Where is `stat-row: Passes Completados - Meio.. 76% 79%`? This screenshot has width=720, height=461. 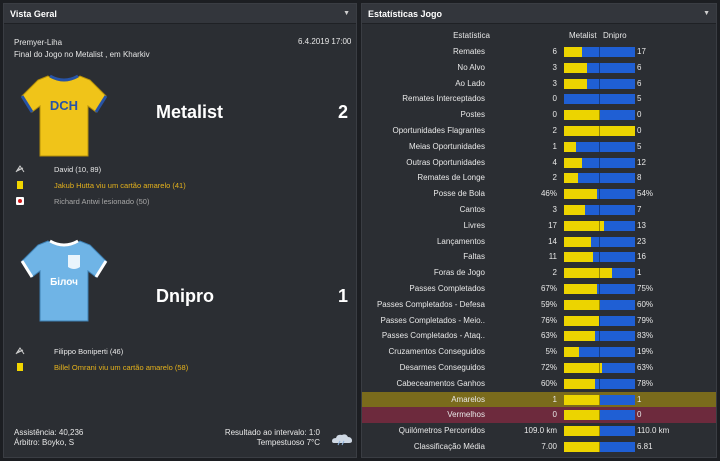
stat-row: Passes Completados - Meio.. 76% 79% is located at coordinates (539, 321).